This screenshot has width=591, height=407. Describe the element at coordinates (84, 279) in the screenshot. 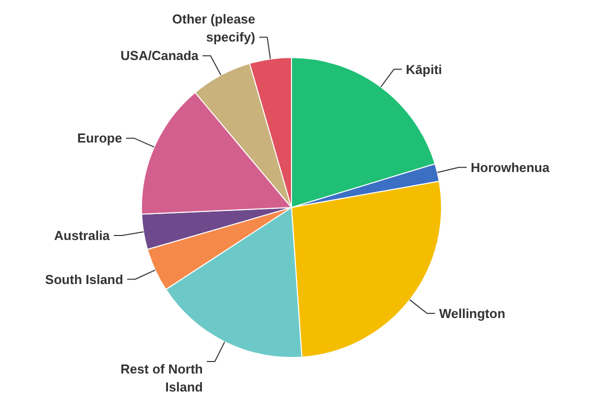

I see `slice-label: South Island` at that location.